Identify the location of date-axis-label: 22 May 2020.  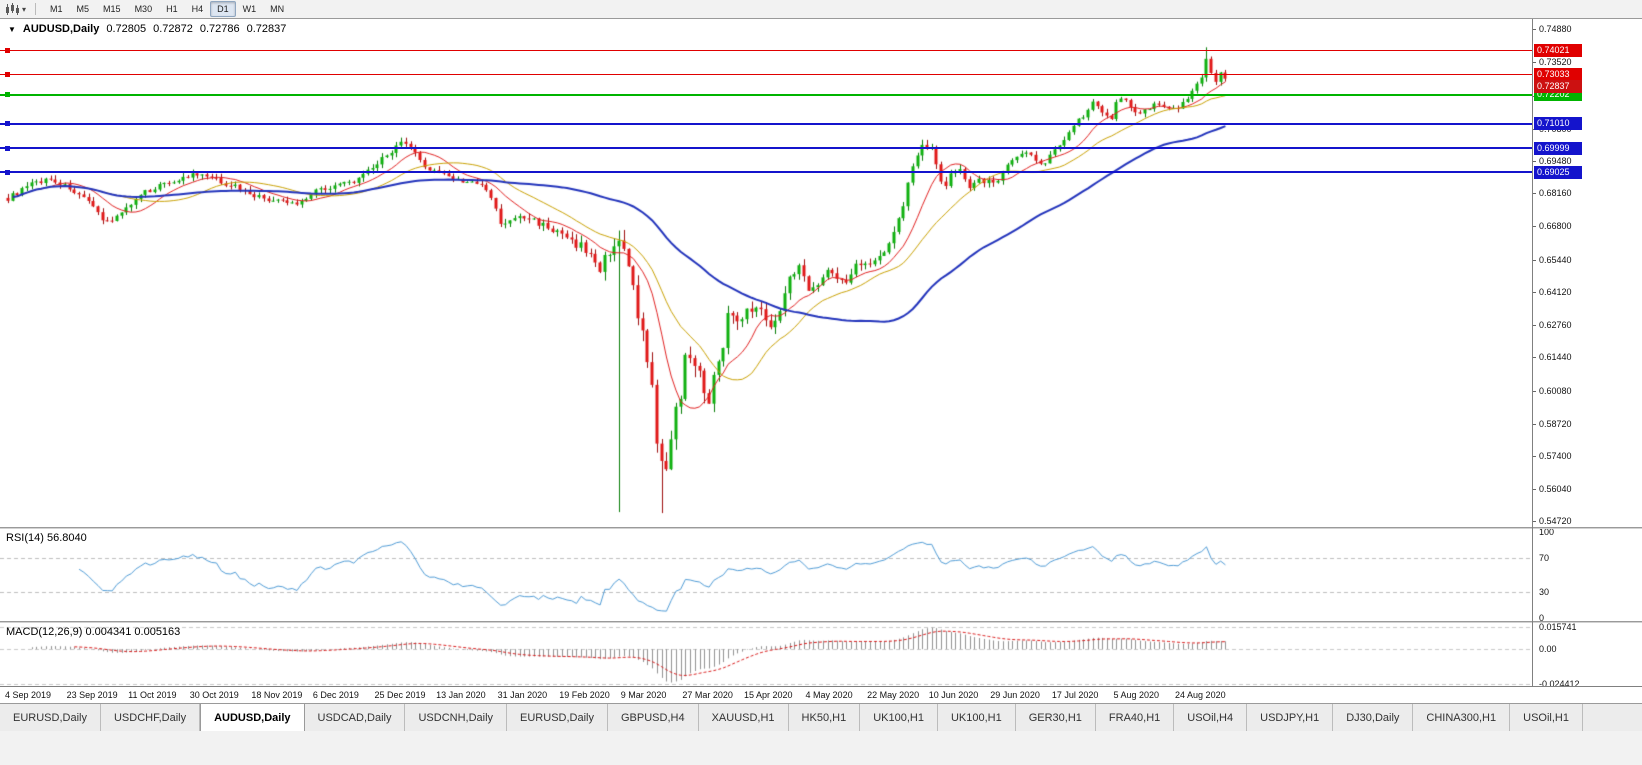
(893, 695).